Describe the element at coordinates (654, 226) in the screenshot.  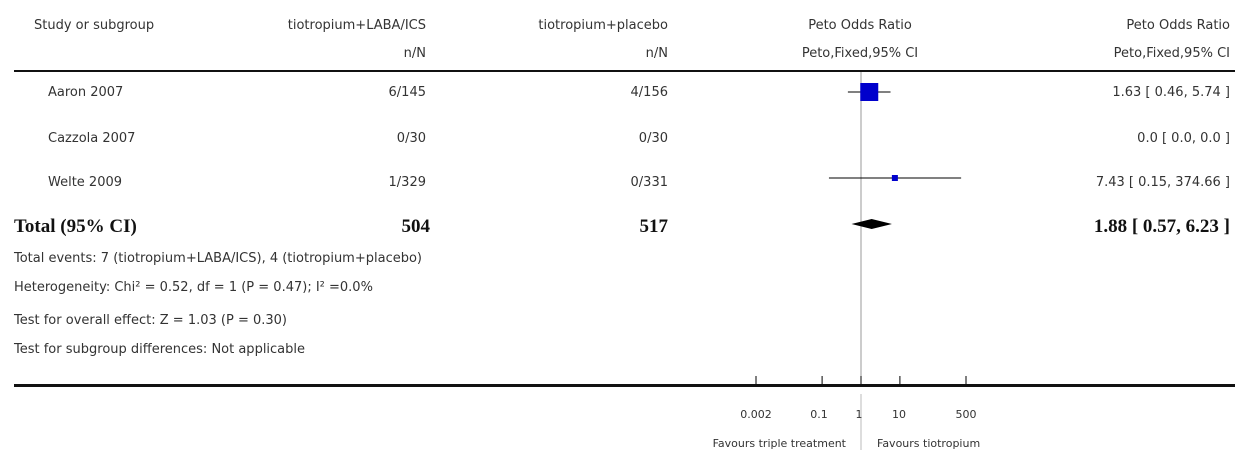
I see `total-control: 517` at that location.